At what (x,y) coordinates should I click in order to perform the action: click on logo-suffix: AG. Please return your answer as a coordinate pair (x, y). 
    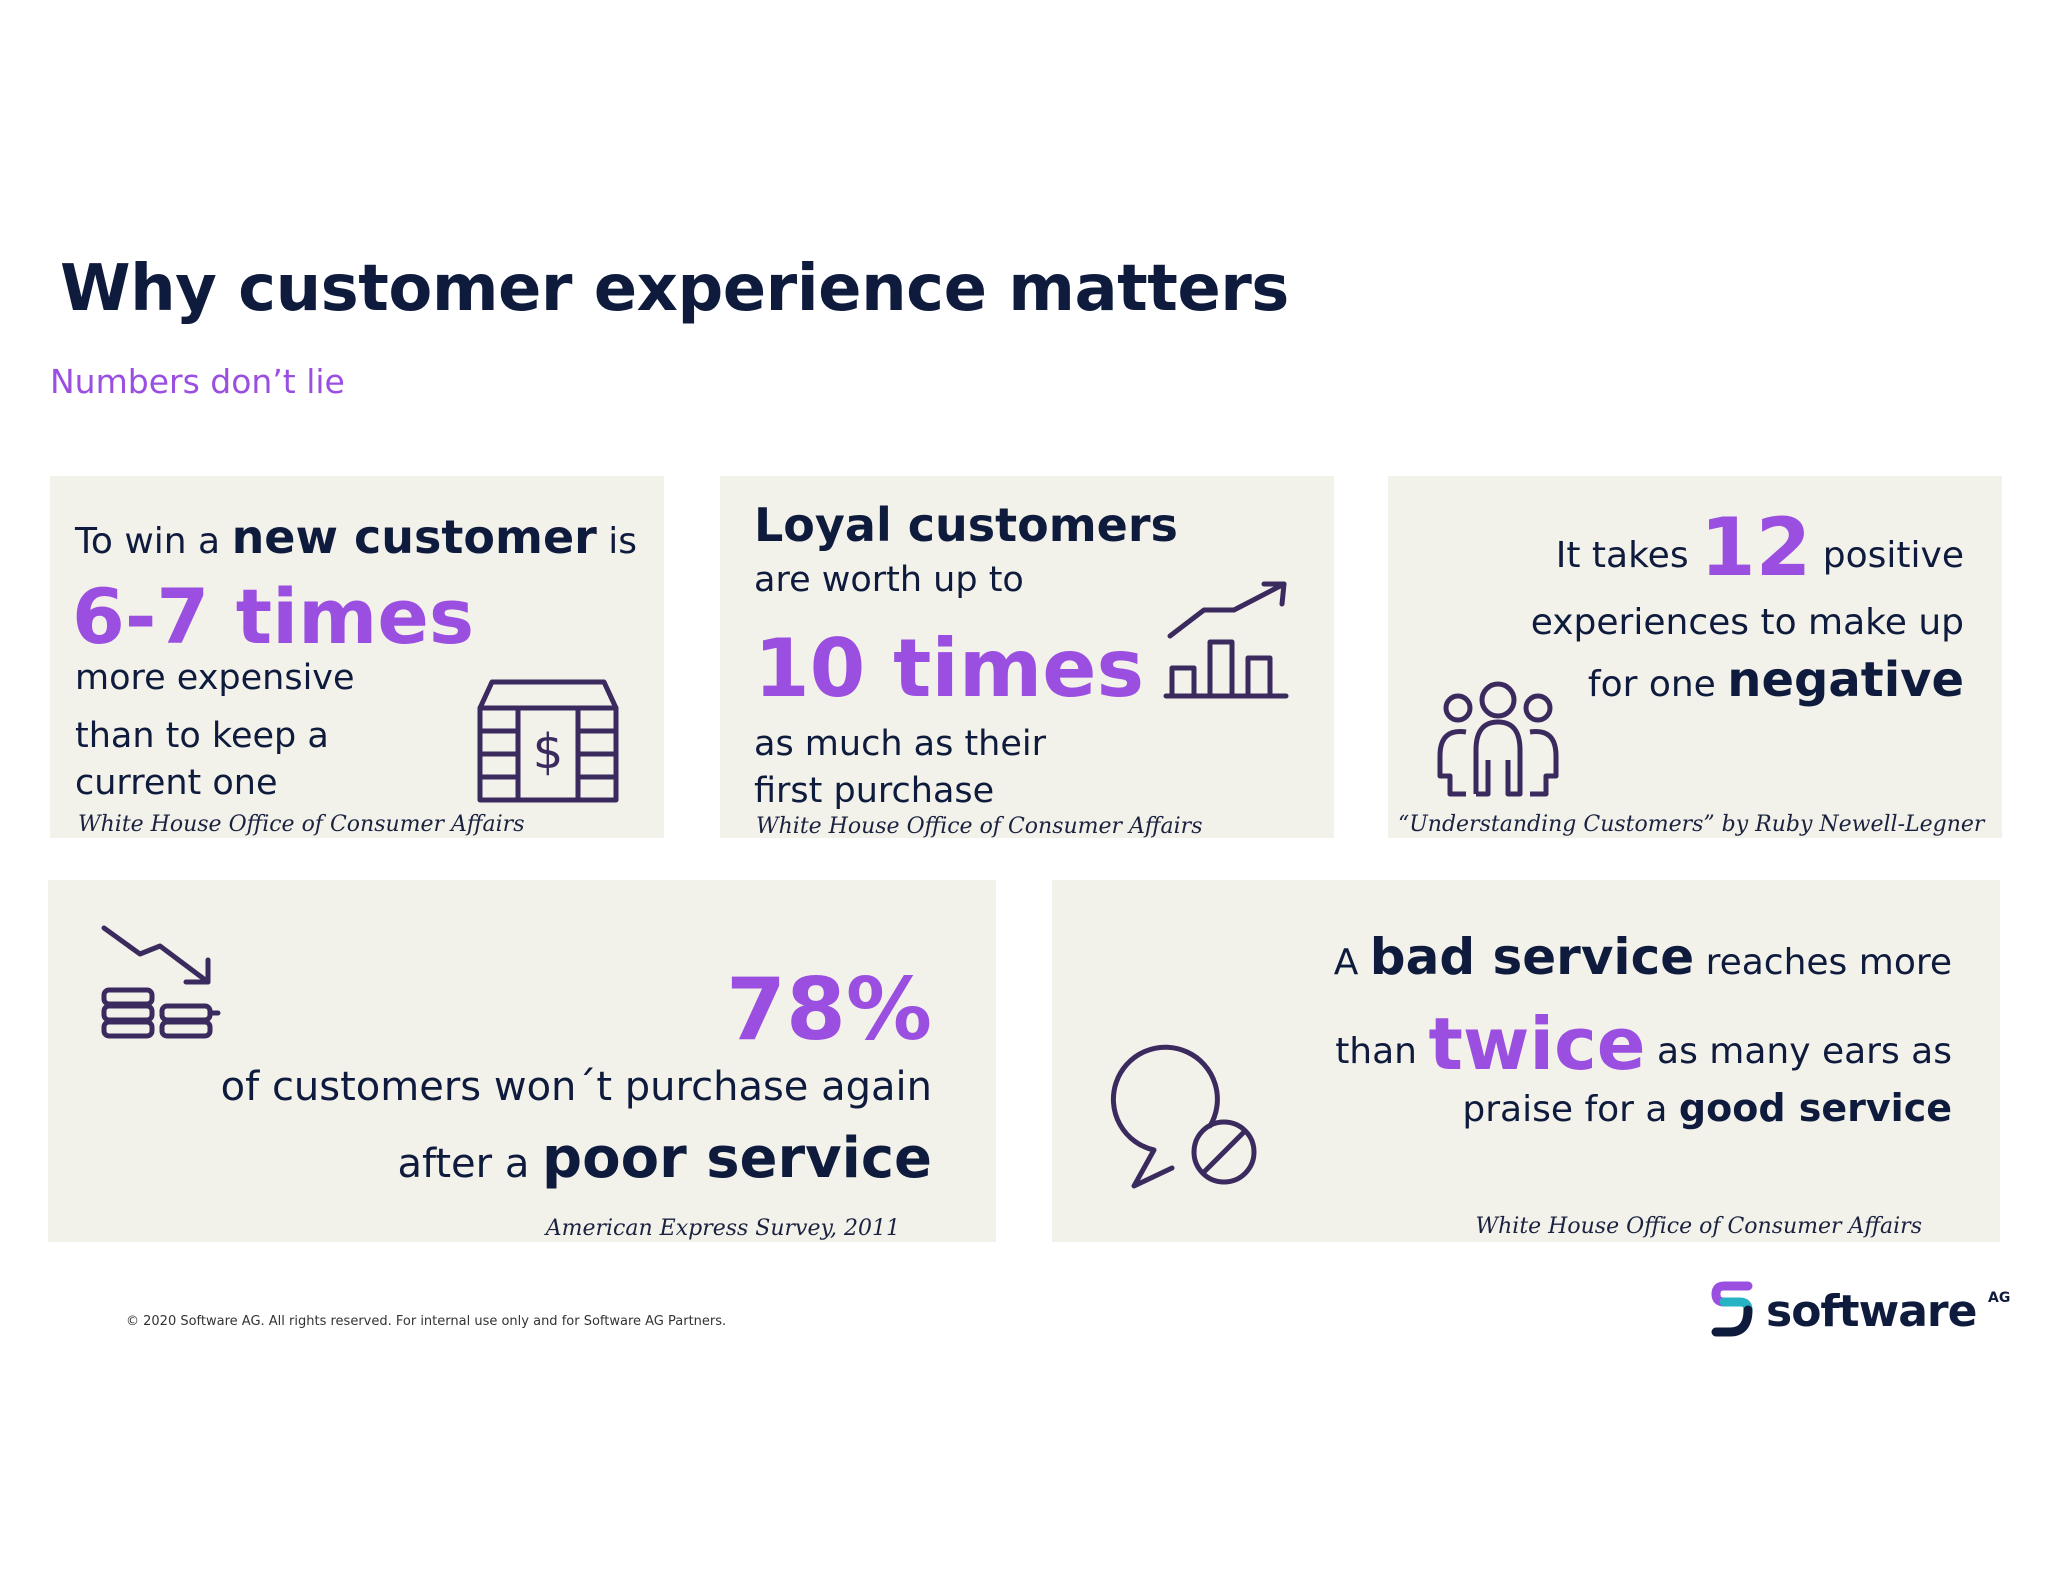
    Looking at the image, I should click on (1999, 1298).